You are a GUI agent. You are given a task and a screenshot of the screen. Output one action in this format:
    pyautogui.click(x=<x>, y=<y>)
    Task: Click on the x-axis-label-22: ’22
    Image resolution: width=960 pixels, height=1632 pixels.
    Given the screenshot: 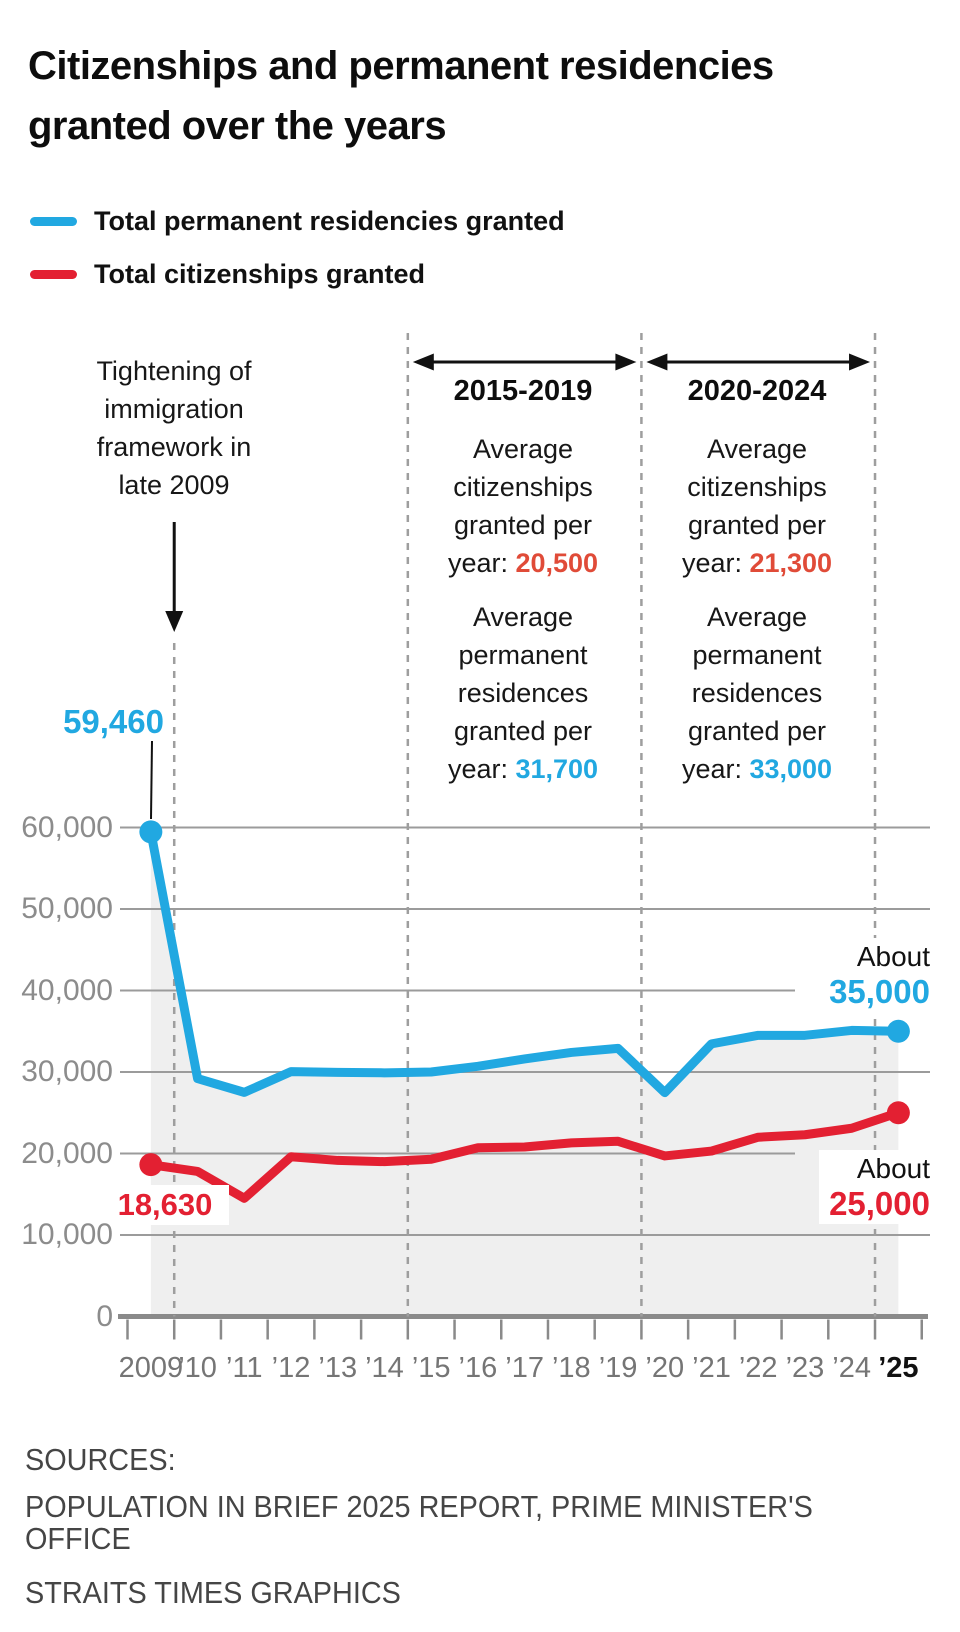 What is the action you would take?
    pyautogui.click(x=758, y=1368)
    